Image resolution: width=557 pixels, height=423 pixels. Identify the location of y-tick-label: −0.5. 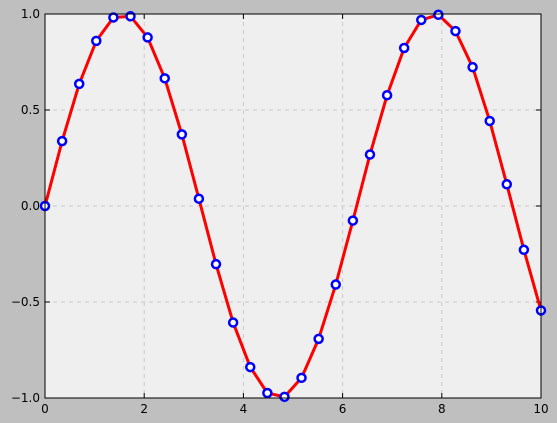
(25, 302).